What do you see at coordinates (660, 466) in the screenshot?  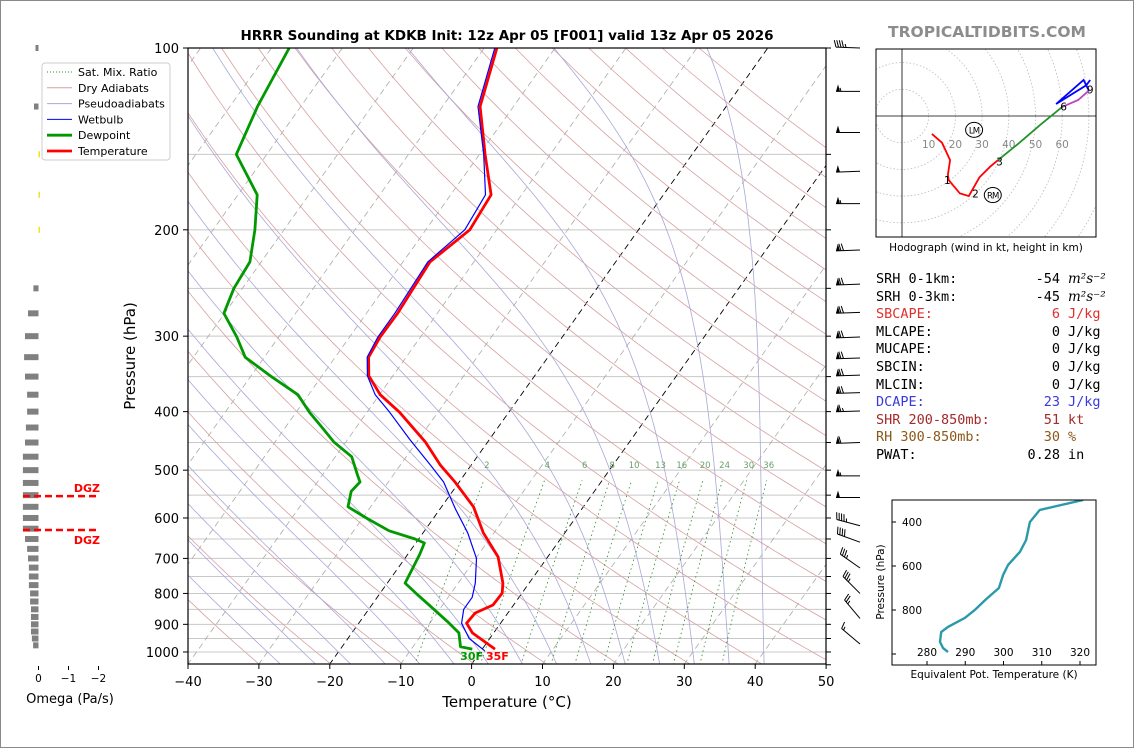 I see `mixing-ratio-label: 13` at bounding box center [660, 466].